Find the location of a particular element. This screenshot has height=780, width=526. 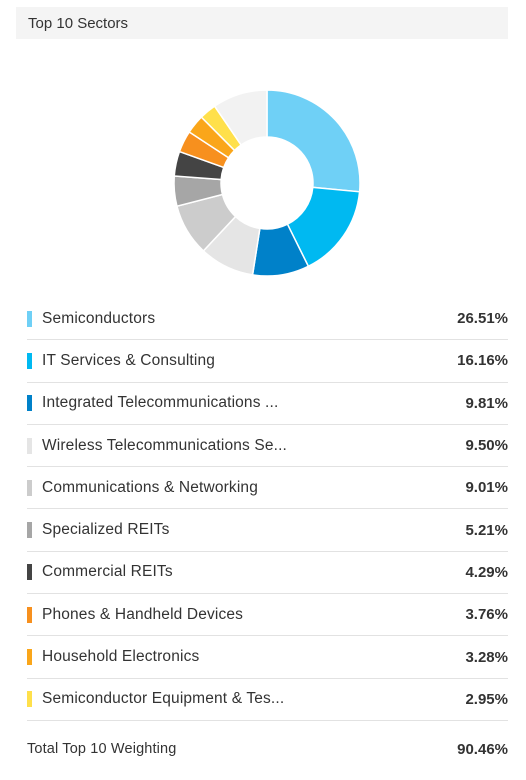

legend-value: 9.81% is located at coordinates (486, 403).